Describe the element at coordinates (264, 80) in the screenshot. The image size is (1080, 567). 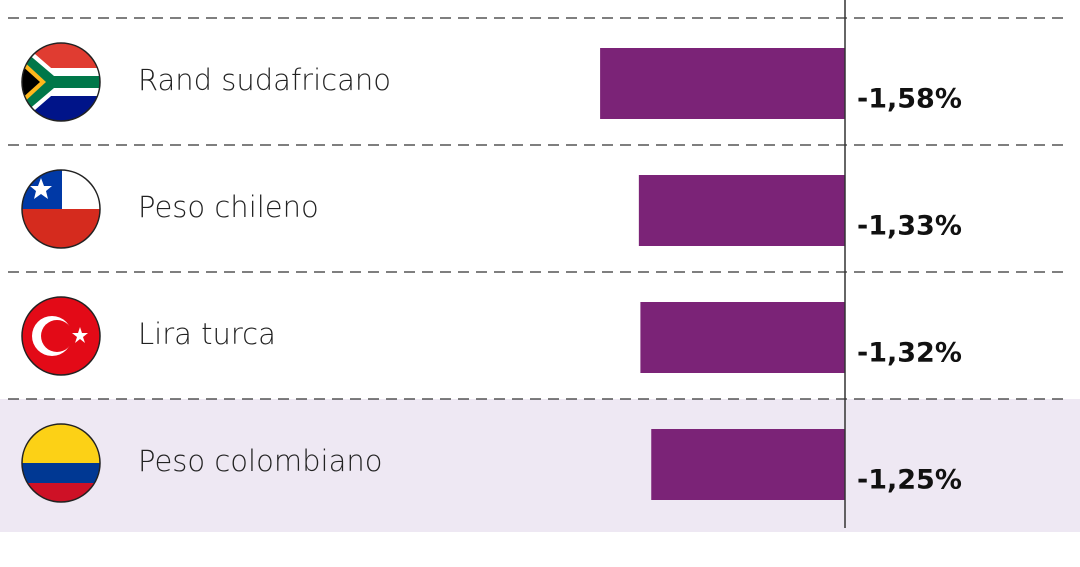
I see `category-label: Rand sudafricano` at that location.